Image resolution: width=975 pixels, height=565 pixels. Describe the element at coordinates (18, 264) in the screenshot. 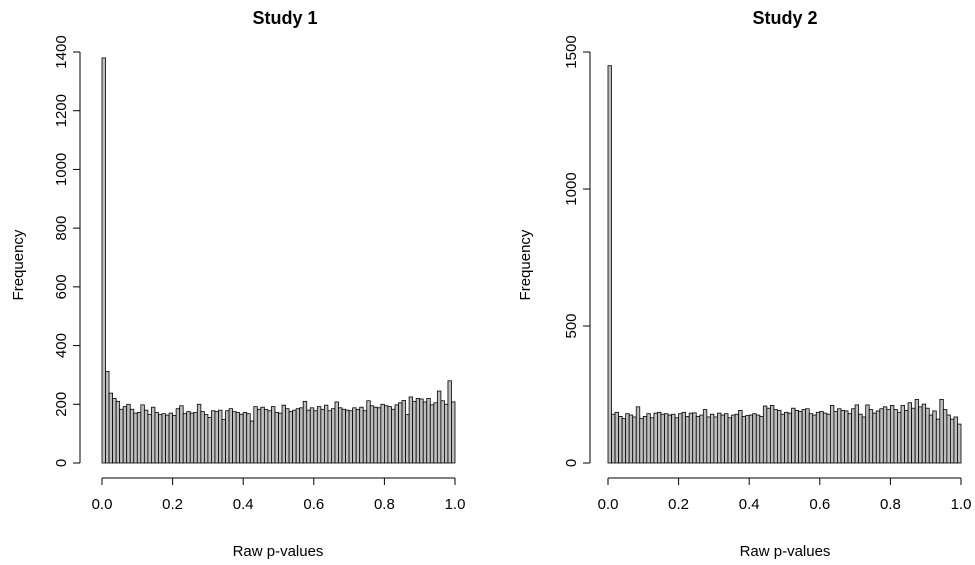

I see `study-1-ylabel: Frequency` at that location.